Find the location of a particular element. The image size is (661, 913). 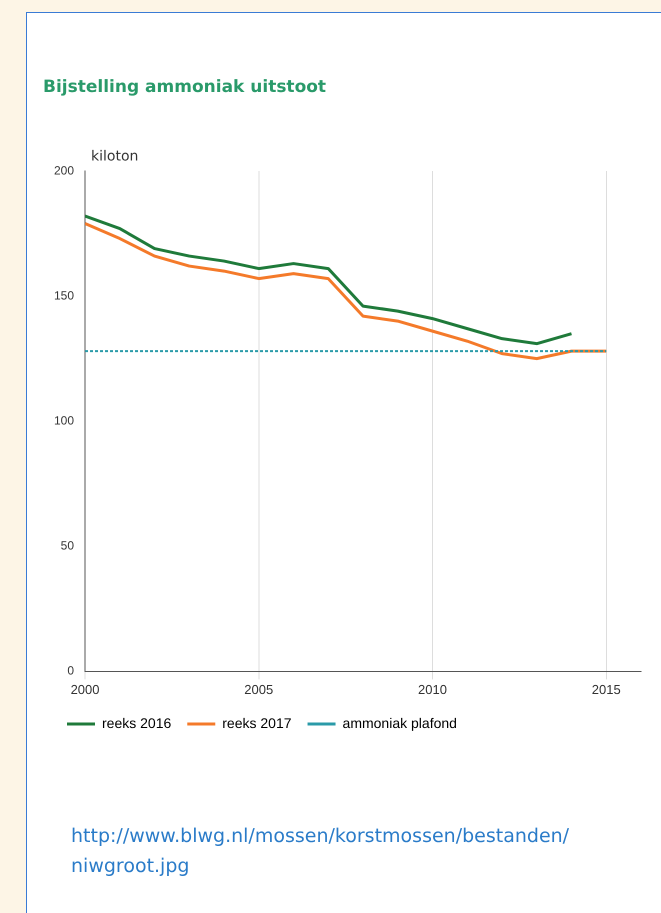

x-tick-label: 2005 is located at coordinates (259, 689).